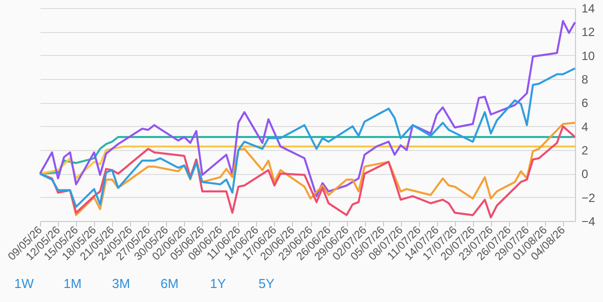  What do you see at coordinates (589, 221) in the screenshot?
I see `y-tick-label: −4` at bounding box center [589, 221].